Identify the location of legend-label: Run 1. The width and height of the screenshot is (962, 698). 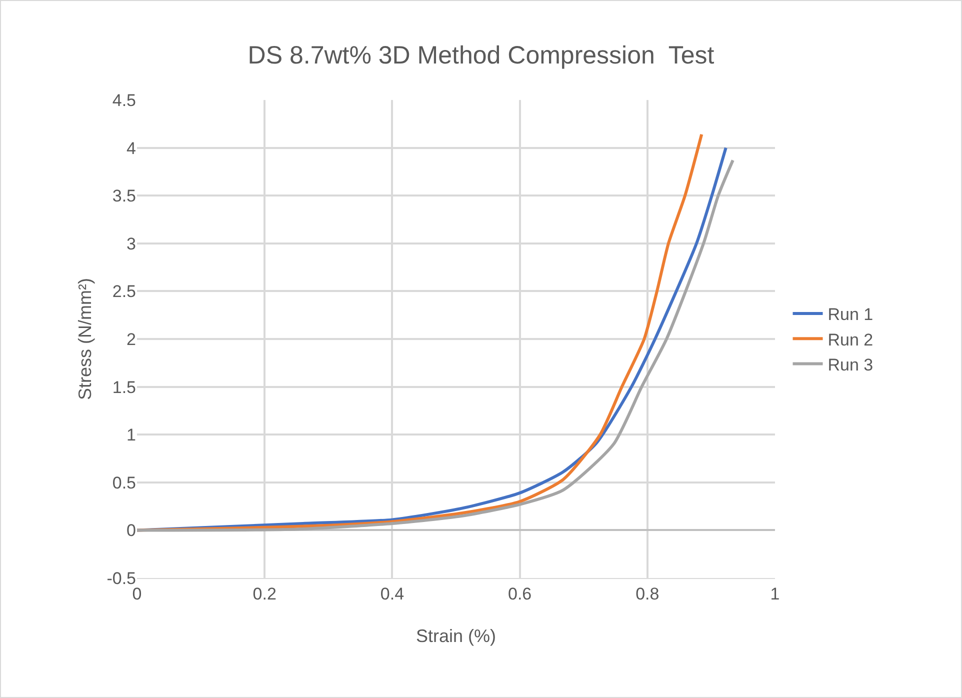
(851, 314).